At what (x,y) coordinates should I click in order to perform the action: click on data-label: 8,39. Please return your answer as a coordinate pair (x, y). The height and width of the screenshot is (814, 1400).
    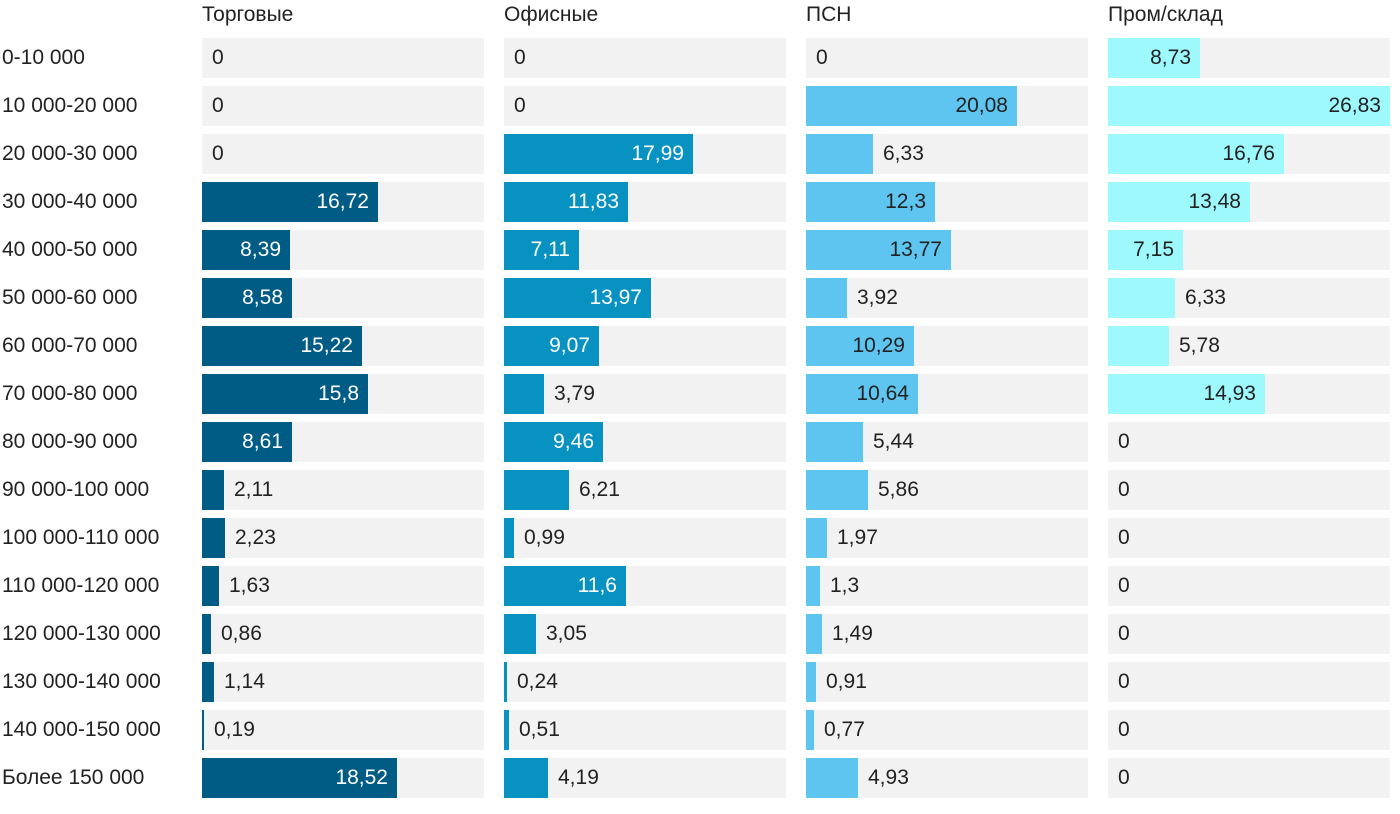
    Looking at the image, I should click on (260, 249).